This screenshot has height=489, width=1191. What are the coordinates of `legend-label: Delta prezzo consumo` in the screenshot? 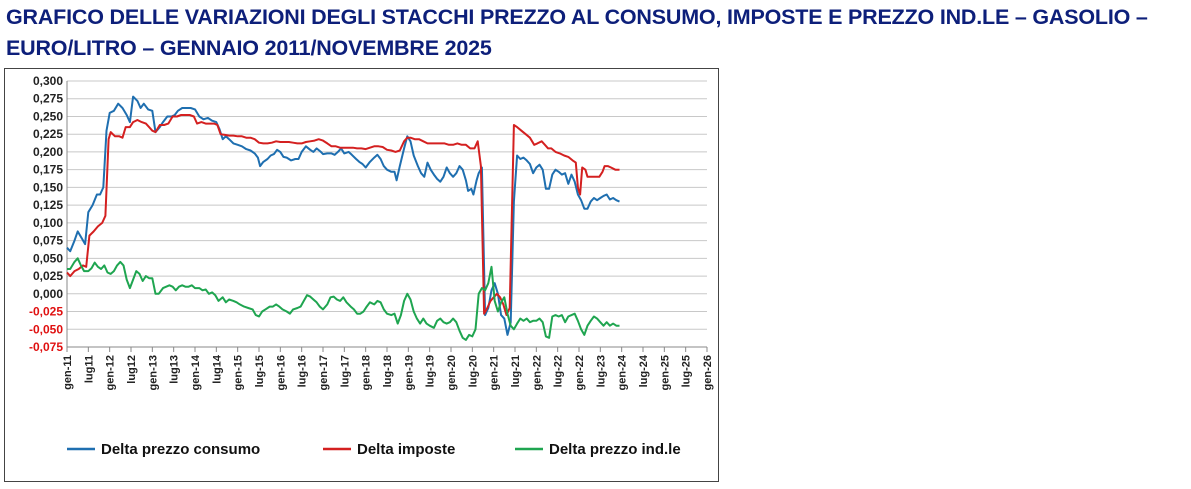 It's located at (180, 449).